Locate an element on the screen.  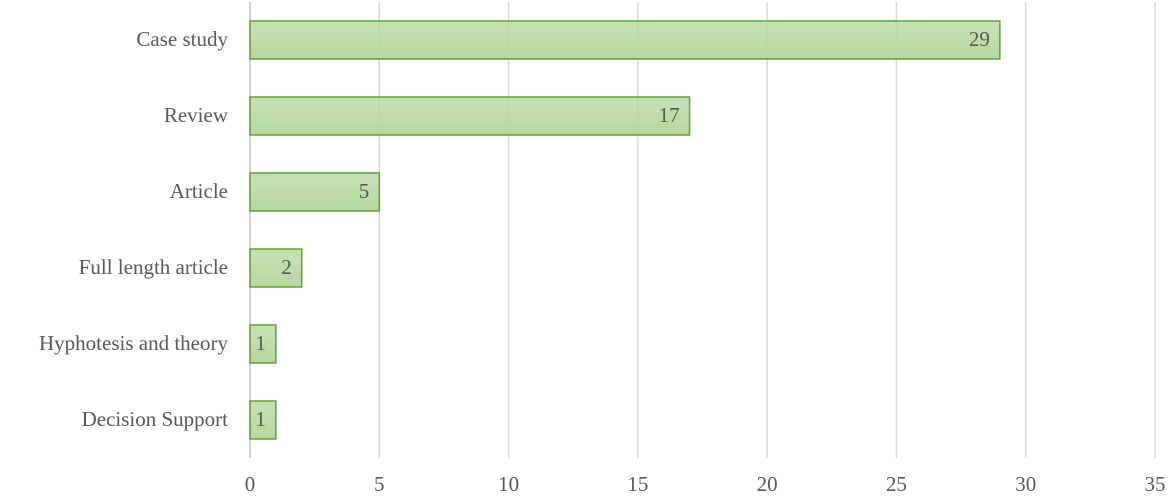
x-tick-label: 10 is located at coordinates (508, 484).